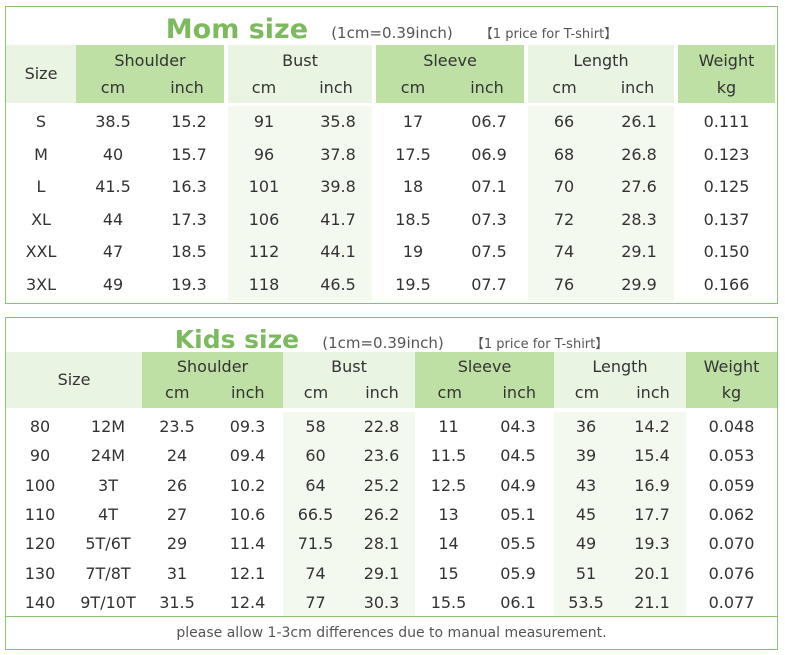 The width and height of the screenshot is (785, 655). Describe the element at coordinates (448, 544) in the screenshot. I see `kids-cell: 14` at that location.